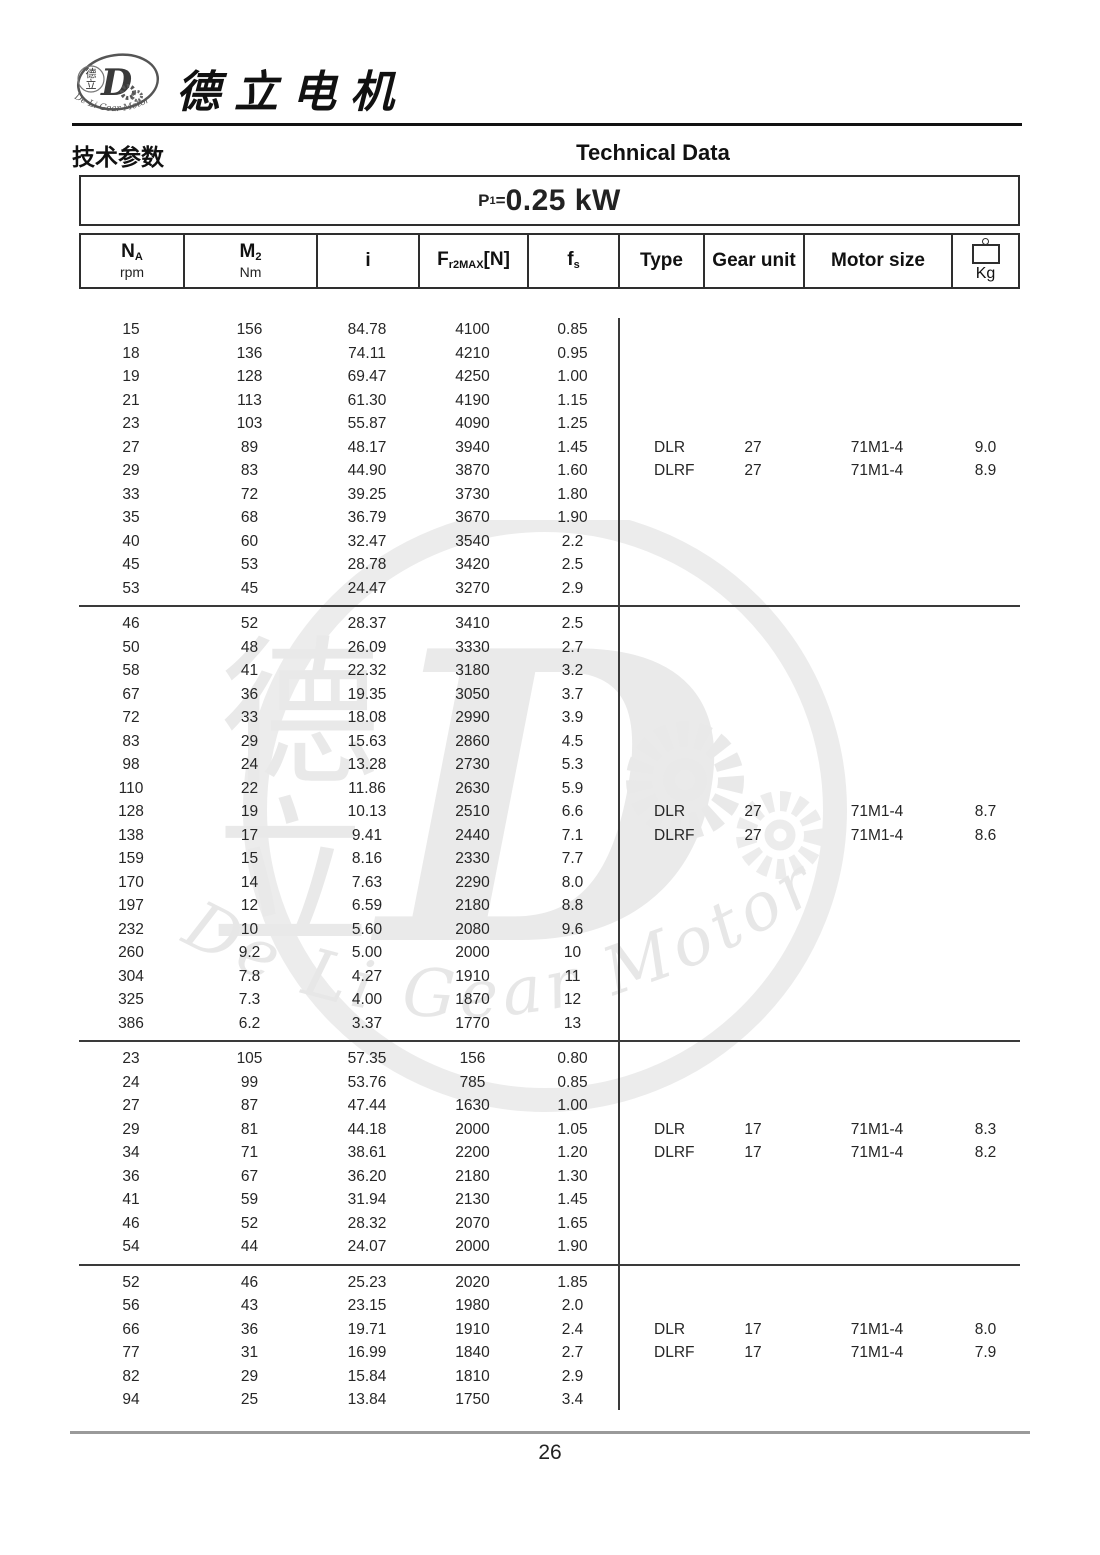  What do you see at coordinates (879, 261) in the screenshot?
I see `column-header-motor-size: Motor size` at bounding box center [879, 261].